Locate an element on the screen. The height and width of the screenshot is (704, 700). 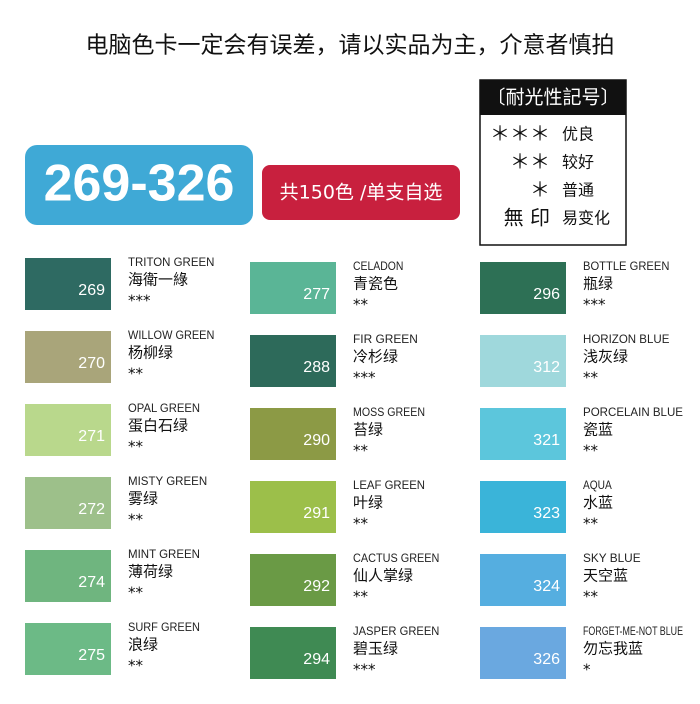
chinese-name: 青瓷色 is located at coordinates (375, 284).